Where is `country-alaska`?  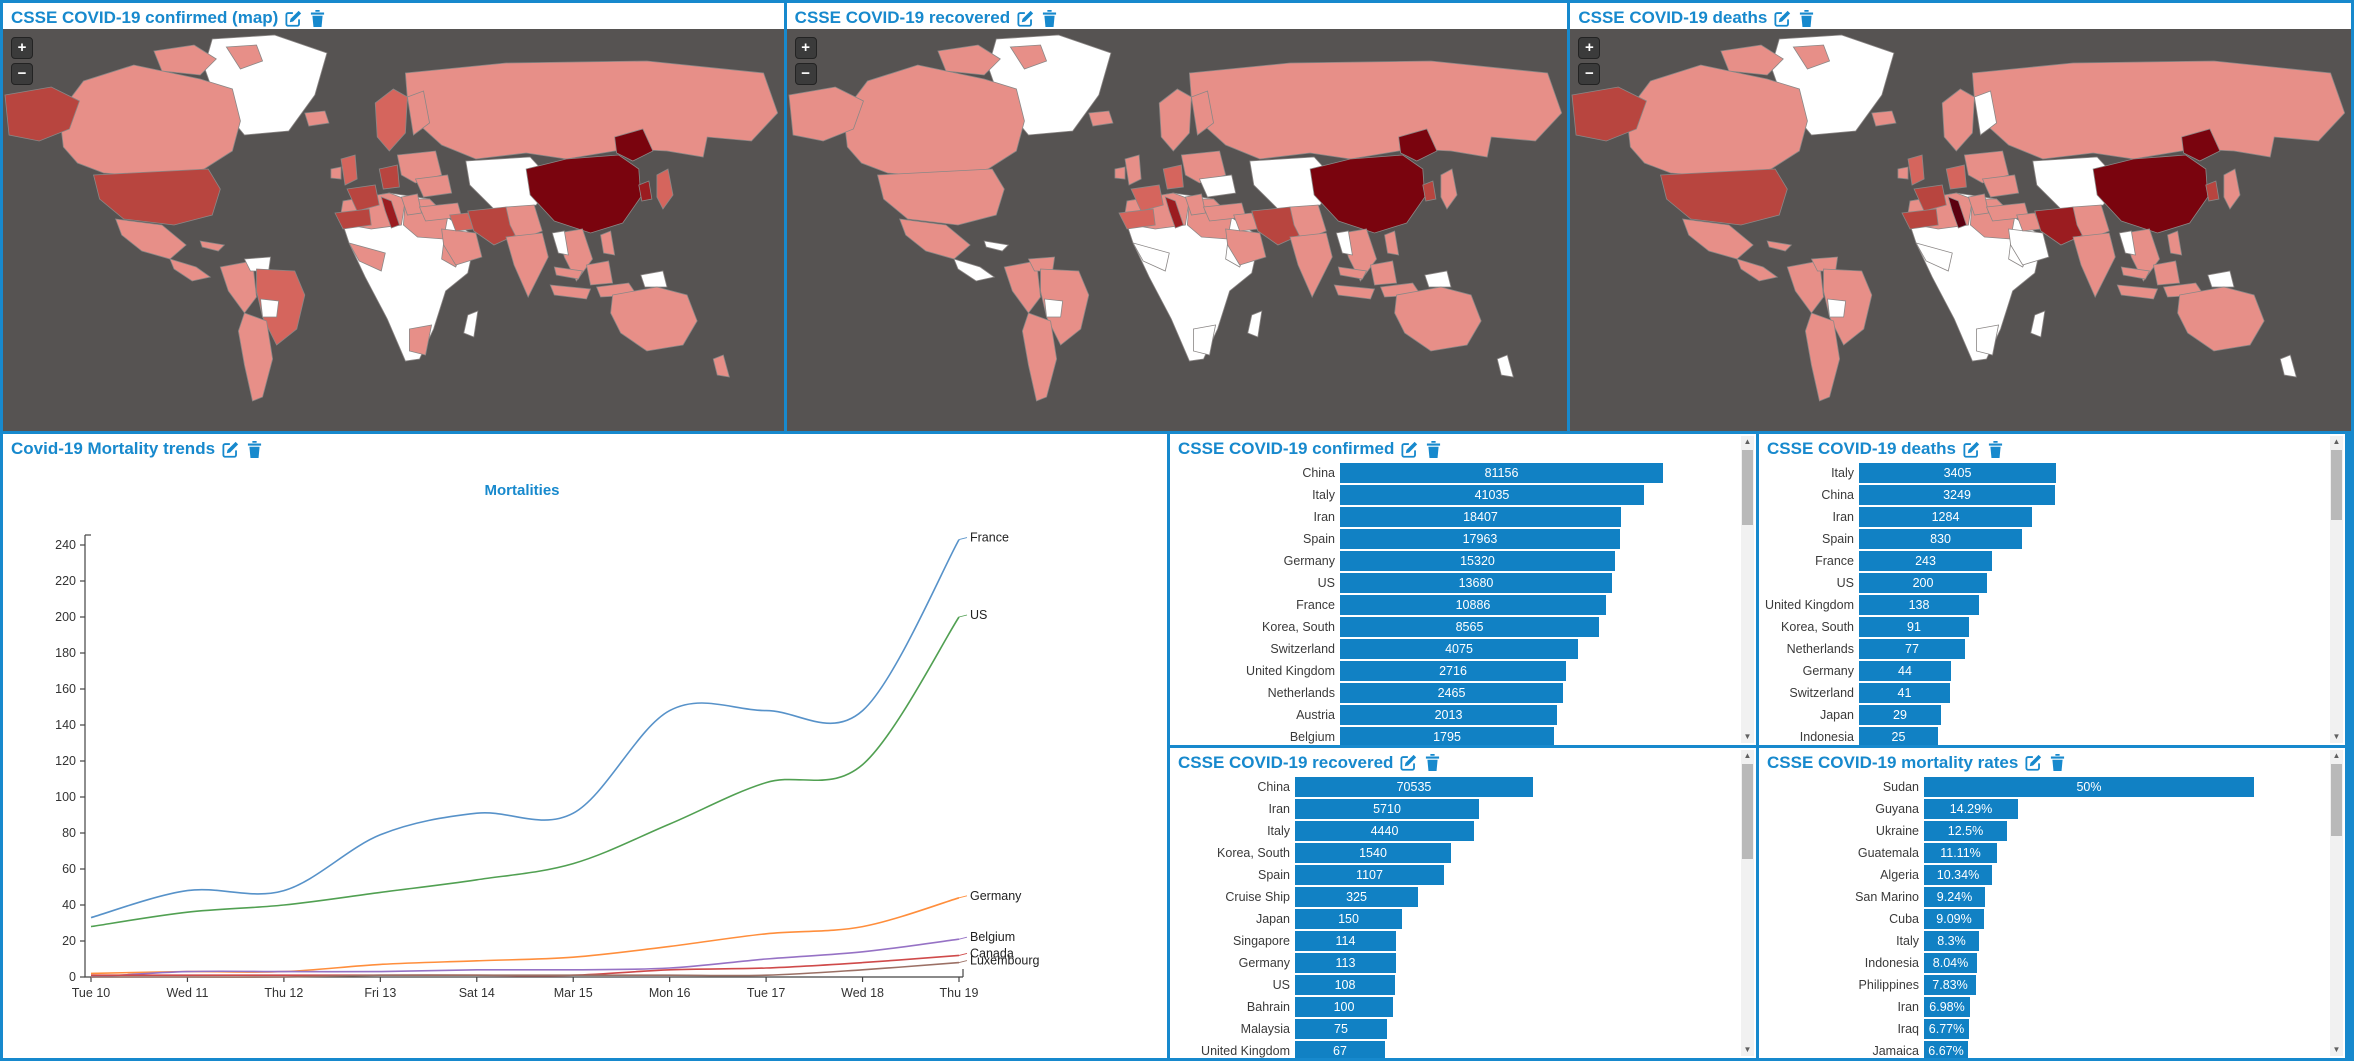
country-alaska is located at coordinates (1609, 114).